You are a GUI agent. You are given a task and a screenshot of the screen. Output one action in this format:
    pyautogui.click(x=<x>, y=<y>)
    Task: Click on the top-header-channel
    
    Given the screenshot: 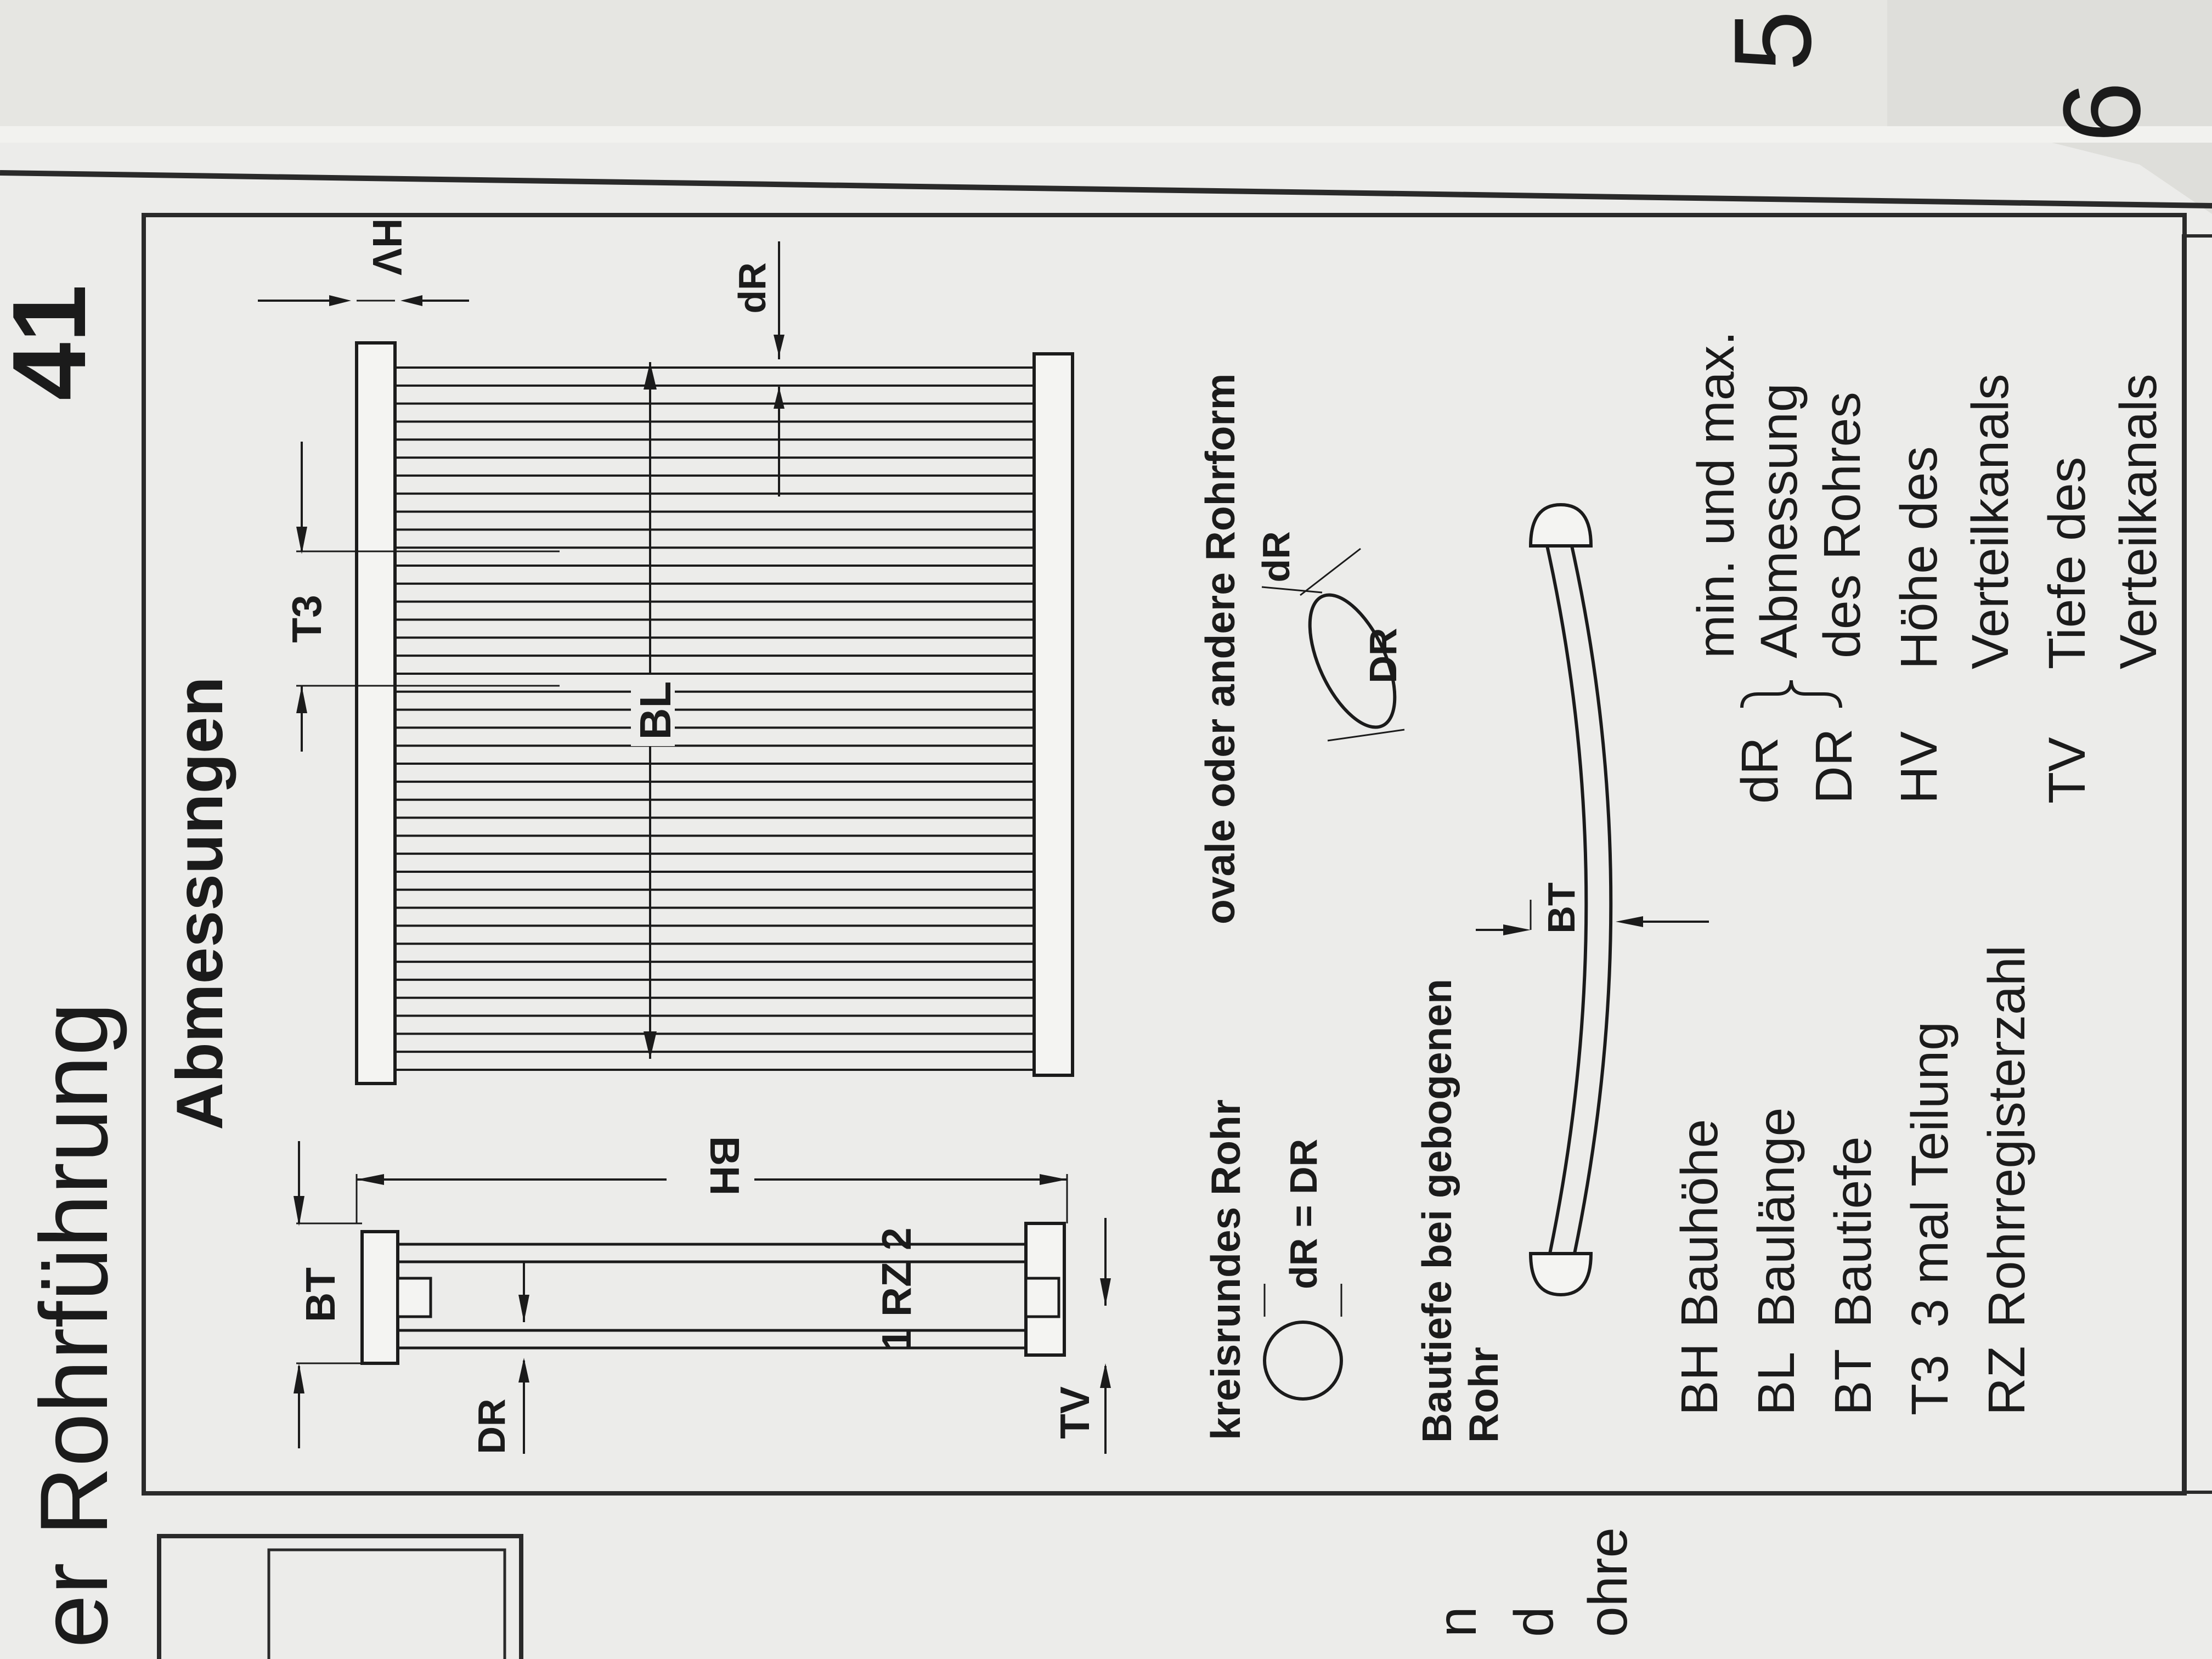 What is the action you would take?
    pyautogui.click(x=376, y=713)
    